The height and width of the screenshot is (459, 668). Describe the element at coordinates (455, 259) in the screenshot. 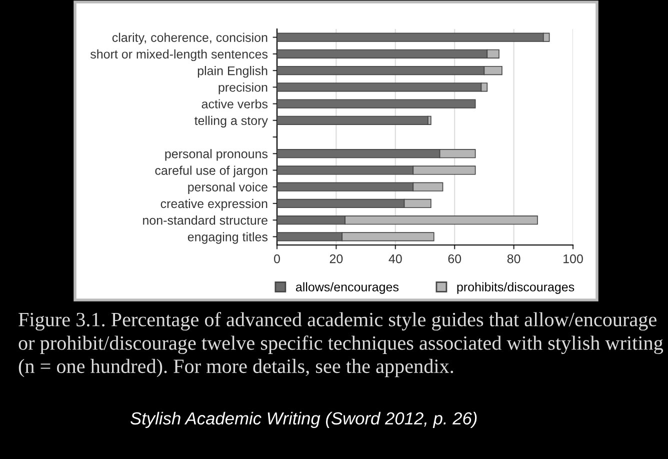

I see `x-tick-label: 60` at that location.